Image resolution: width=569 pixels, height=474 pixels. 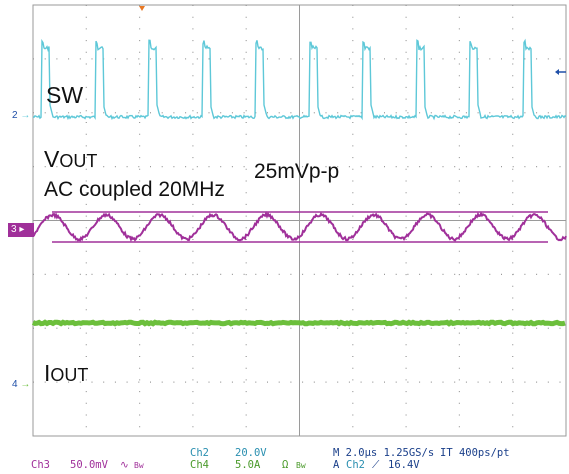 I want to click on trigger-level-arrow, so click(x=560, y=72).